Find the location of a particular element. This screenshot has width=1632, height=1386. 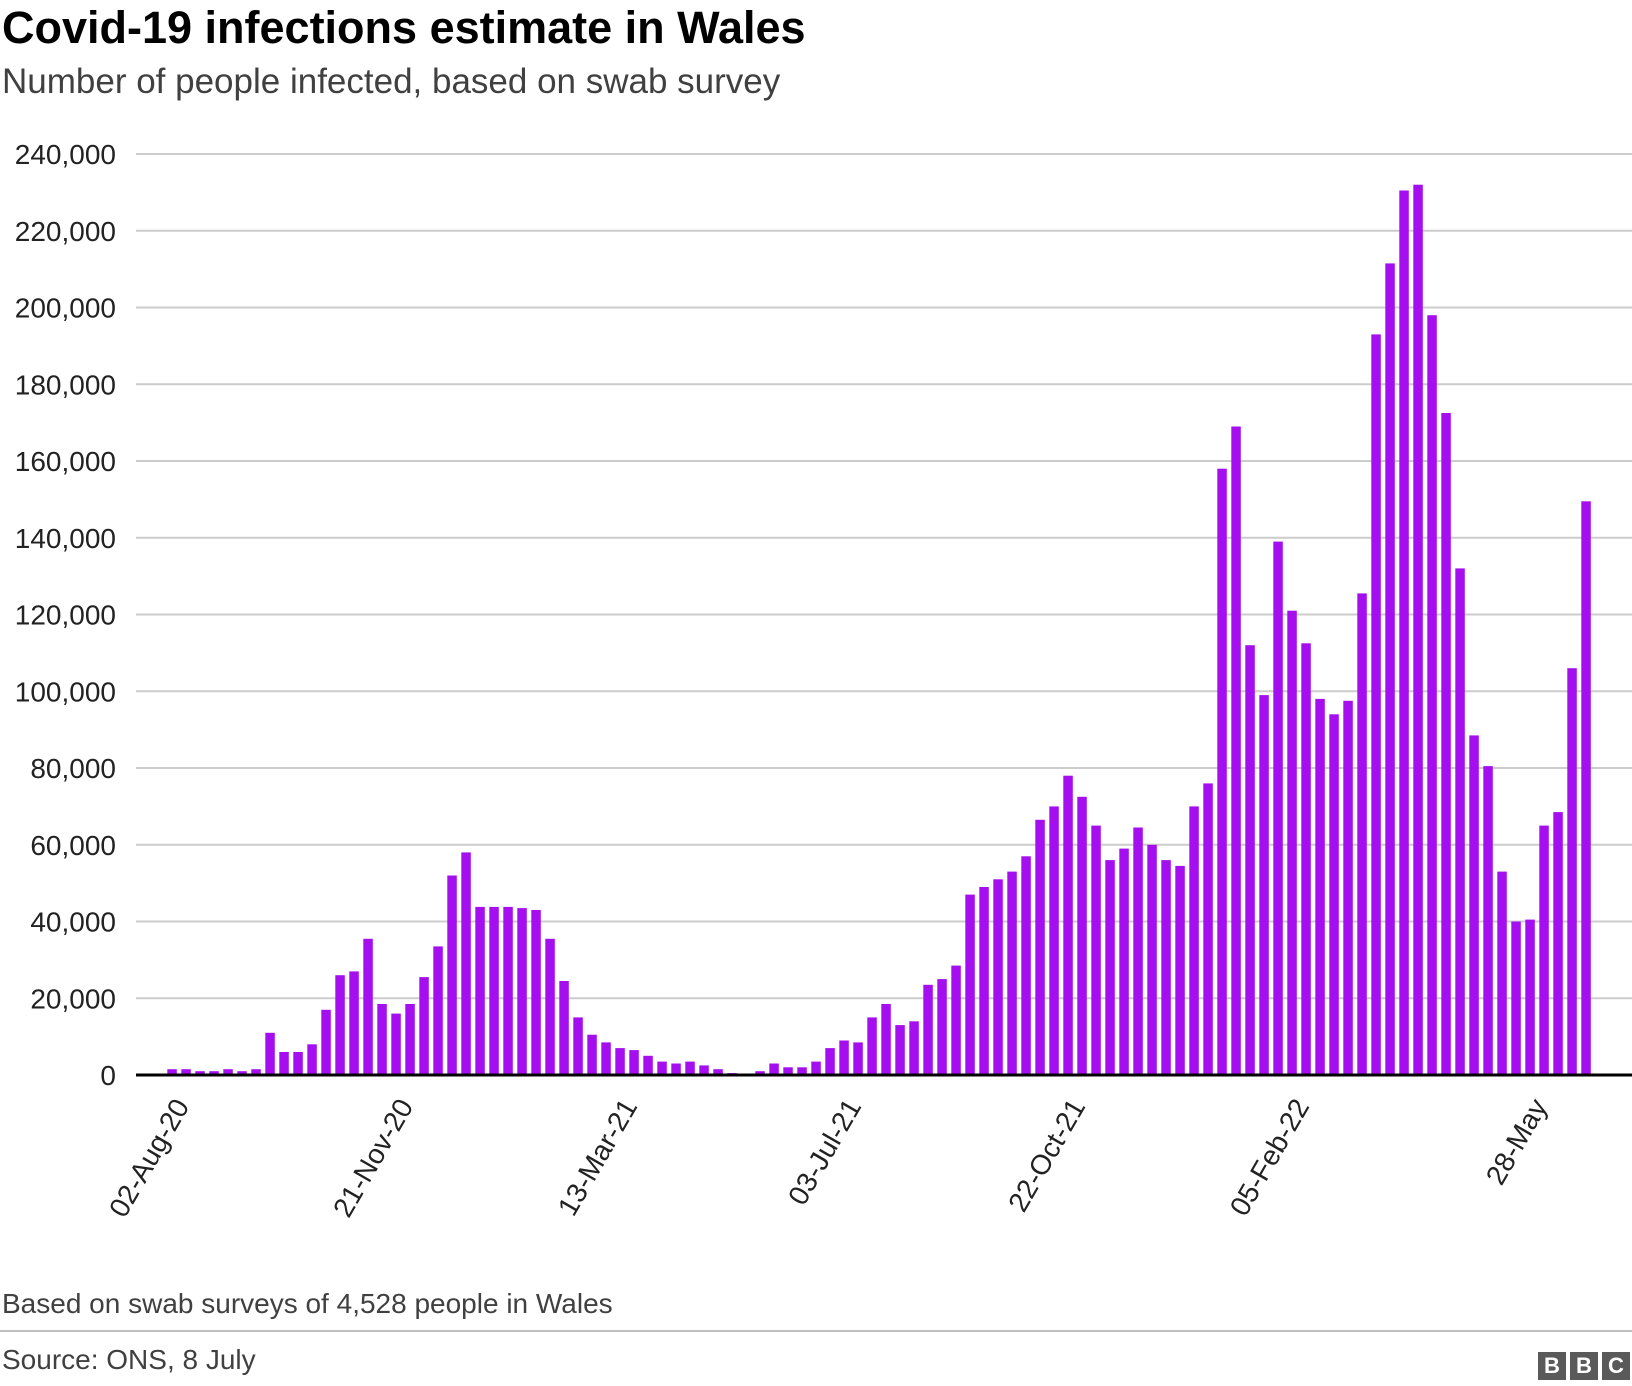

y-tick-label: 180,000 is located at coordinates (65, 384).